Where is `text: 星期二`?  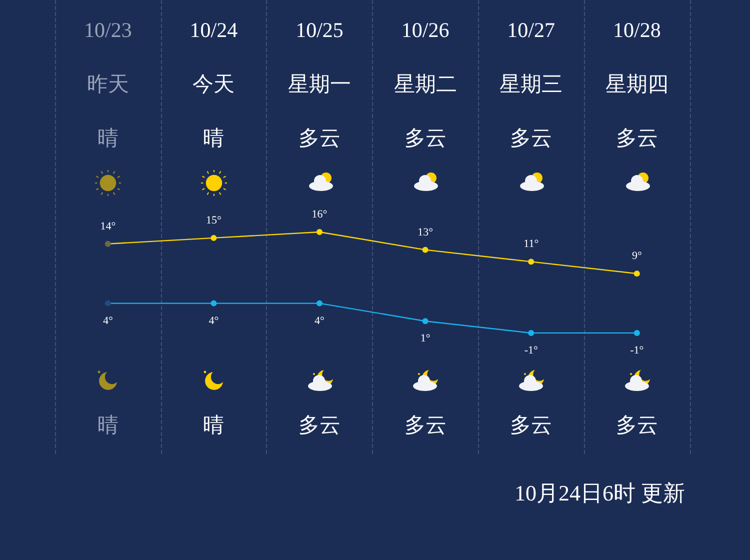
text: 星期二 is located at coordinates (425, 84).